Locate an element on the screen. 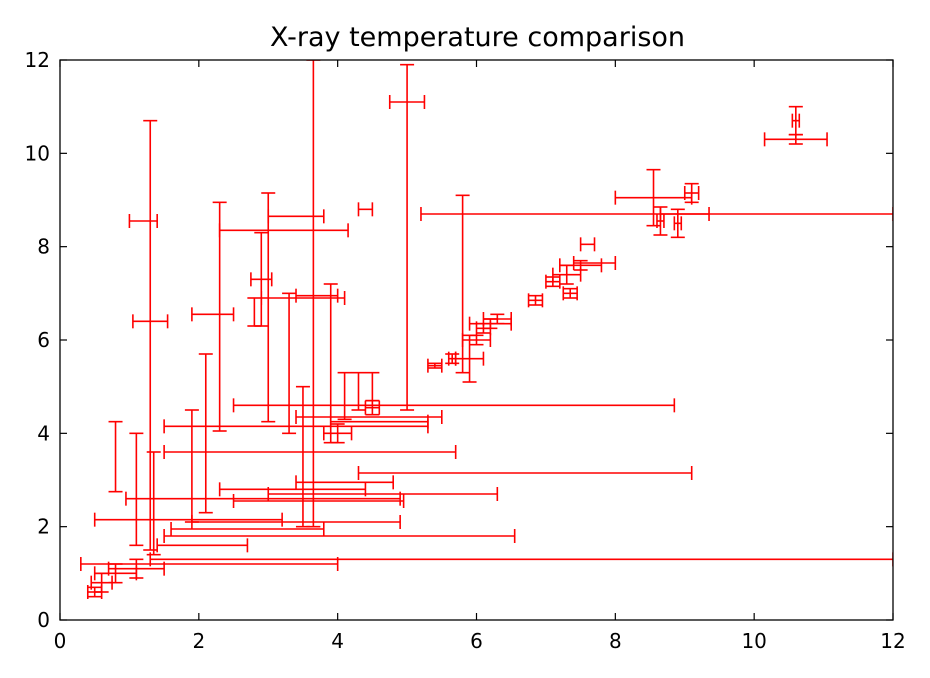 This screenshot has width=930, height=678. chart-title: X-ray temperature comparison is located at coordinates (477, 37).